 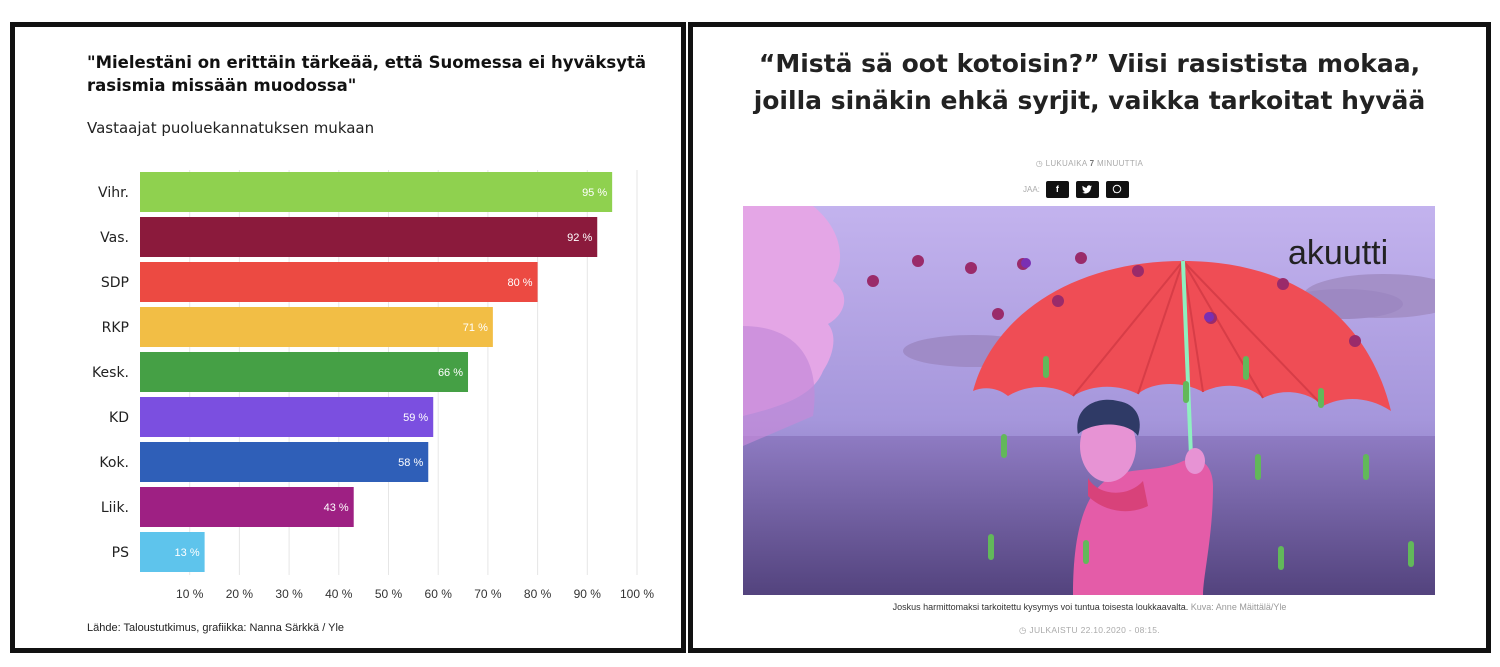 What do you see at coordinates (1198, 333) in the screenshot?
I see `umbrella-rib` at bounding box center [1198, 333].